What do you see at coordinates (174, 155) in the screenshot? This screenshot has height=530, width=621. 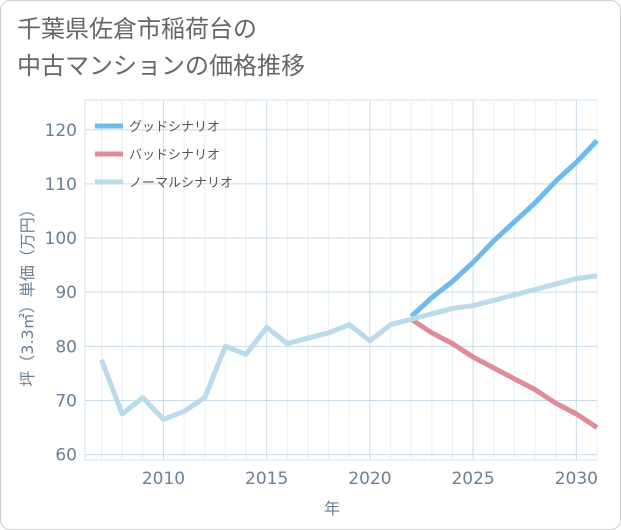 I see `legend-label: バッドシナリオ` at bounding box center [174, 155].